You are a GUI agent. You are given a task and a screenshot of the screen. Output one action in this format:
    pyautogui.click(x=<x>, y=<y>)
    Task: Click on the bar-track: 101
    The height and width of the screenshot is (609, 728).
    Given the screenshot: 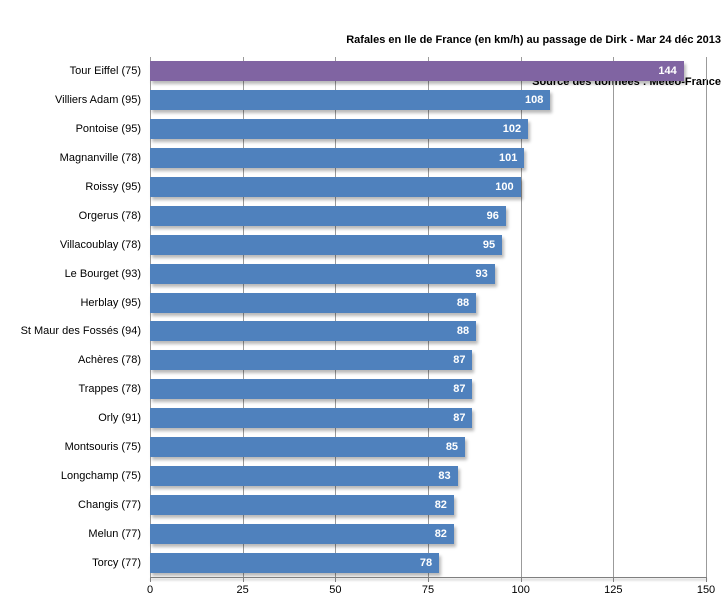 What is the action you would take?
    pyautogui.click(x=428, y=158)
    